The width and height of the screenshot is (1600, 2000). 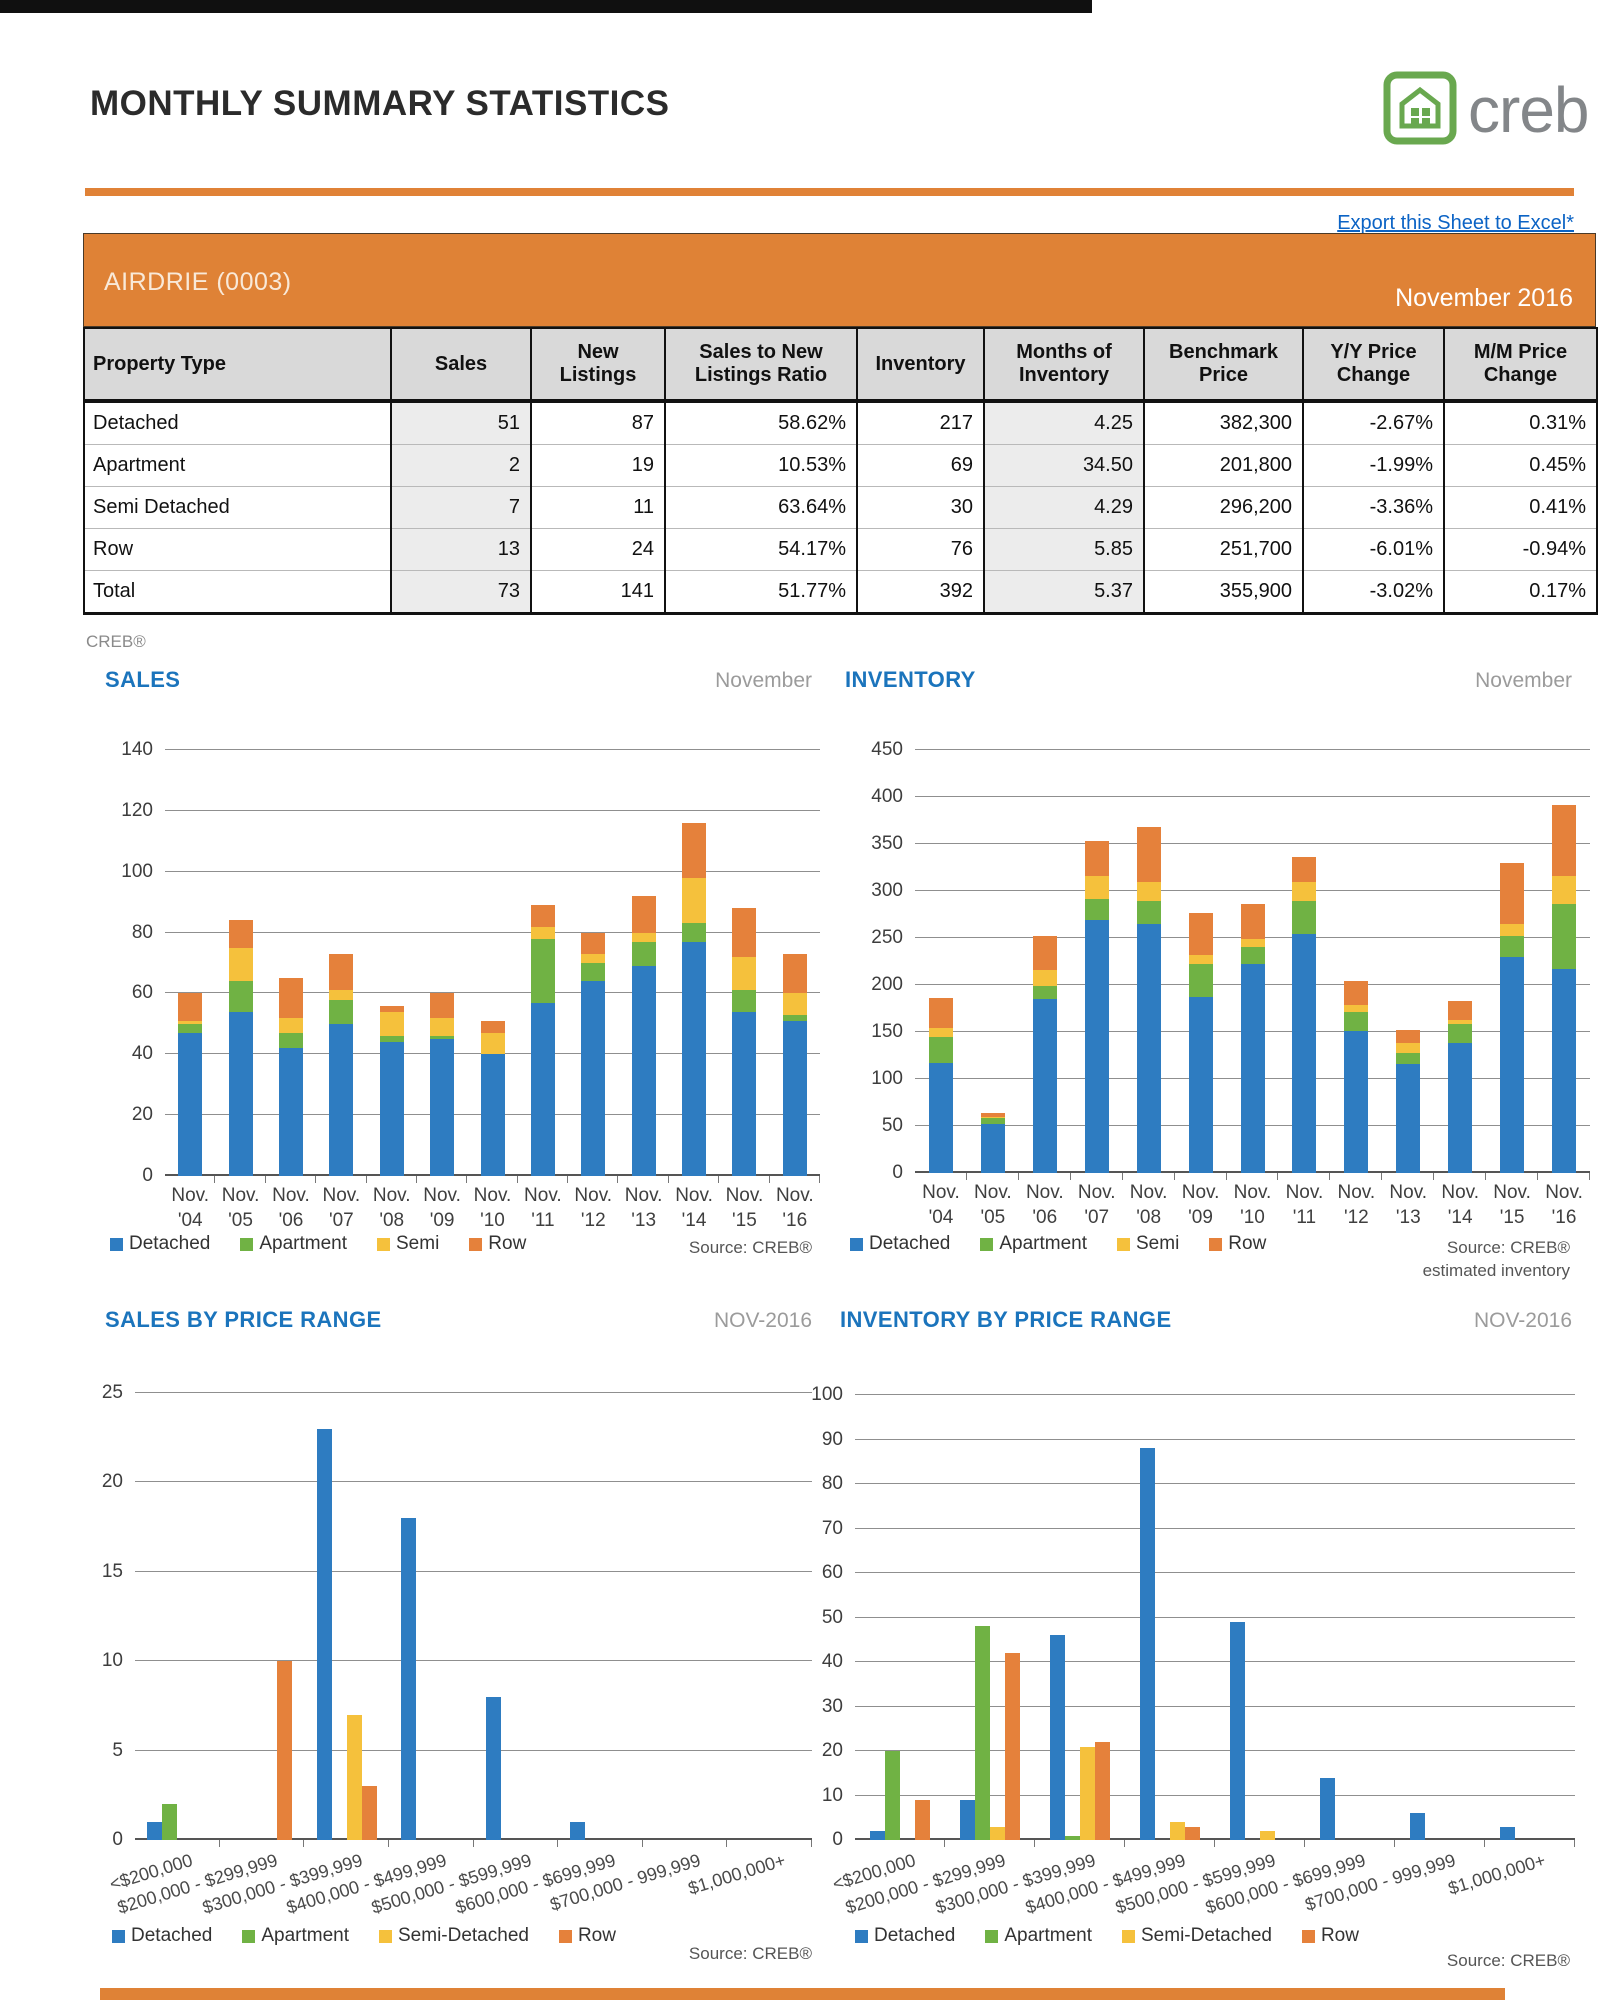 I want to click on bar-row, so click(x=369, y=1813).